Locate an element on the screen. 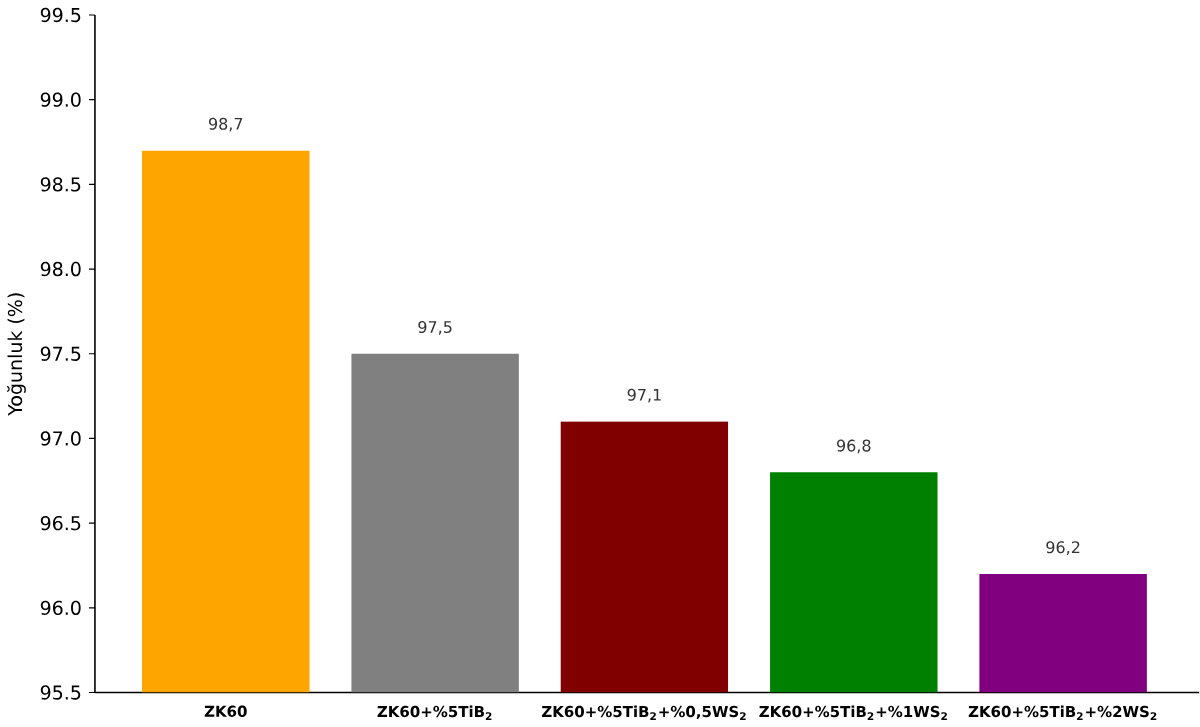  y-tick-label: 96.0 is located at coordinates (60, 608).